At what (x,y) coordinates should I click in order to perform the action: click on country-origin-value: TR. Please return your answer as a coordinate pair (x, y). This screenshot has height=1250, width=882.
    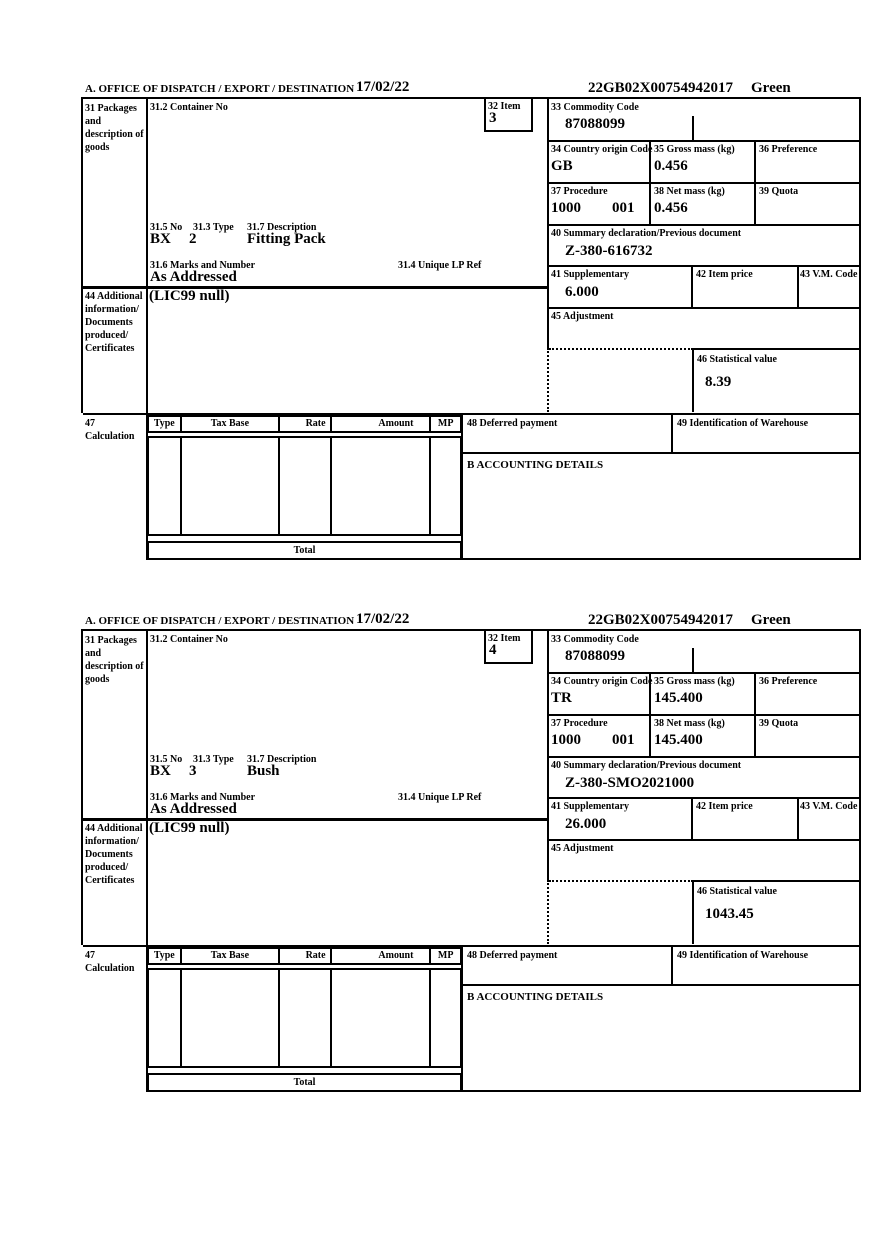
    Looking at the image, I should click on (561, 698).